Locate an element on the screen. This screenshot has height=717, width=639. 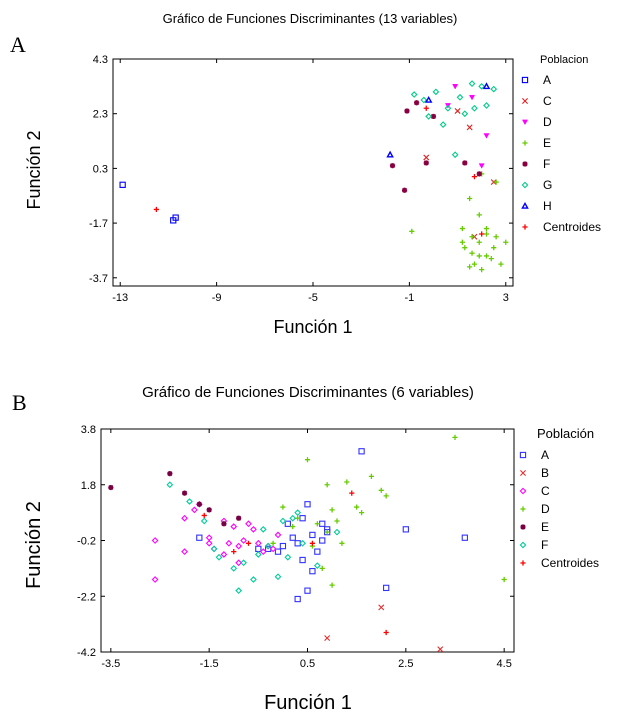
chart-b-legend-marker-b is located at coordinates (523, 473).